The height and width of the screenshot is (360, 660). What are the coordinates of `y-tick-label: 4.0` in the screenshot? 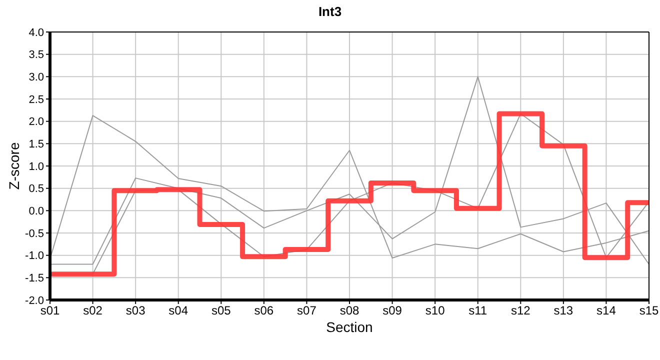 It's located at (36, 32).